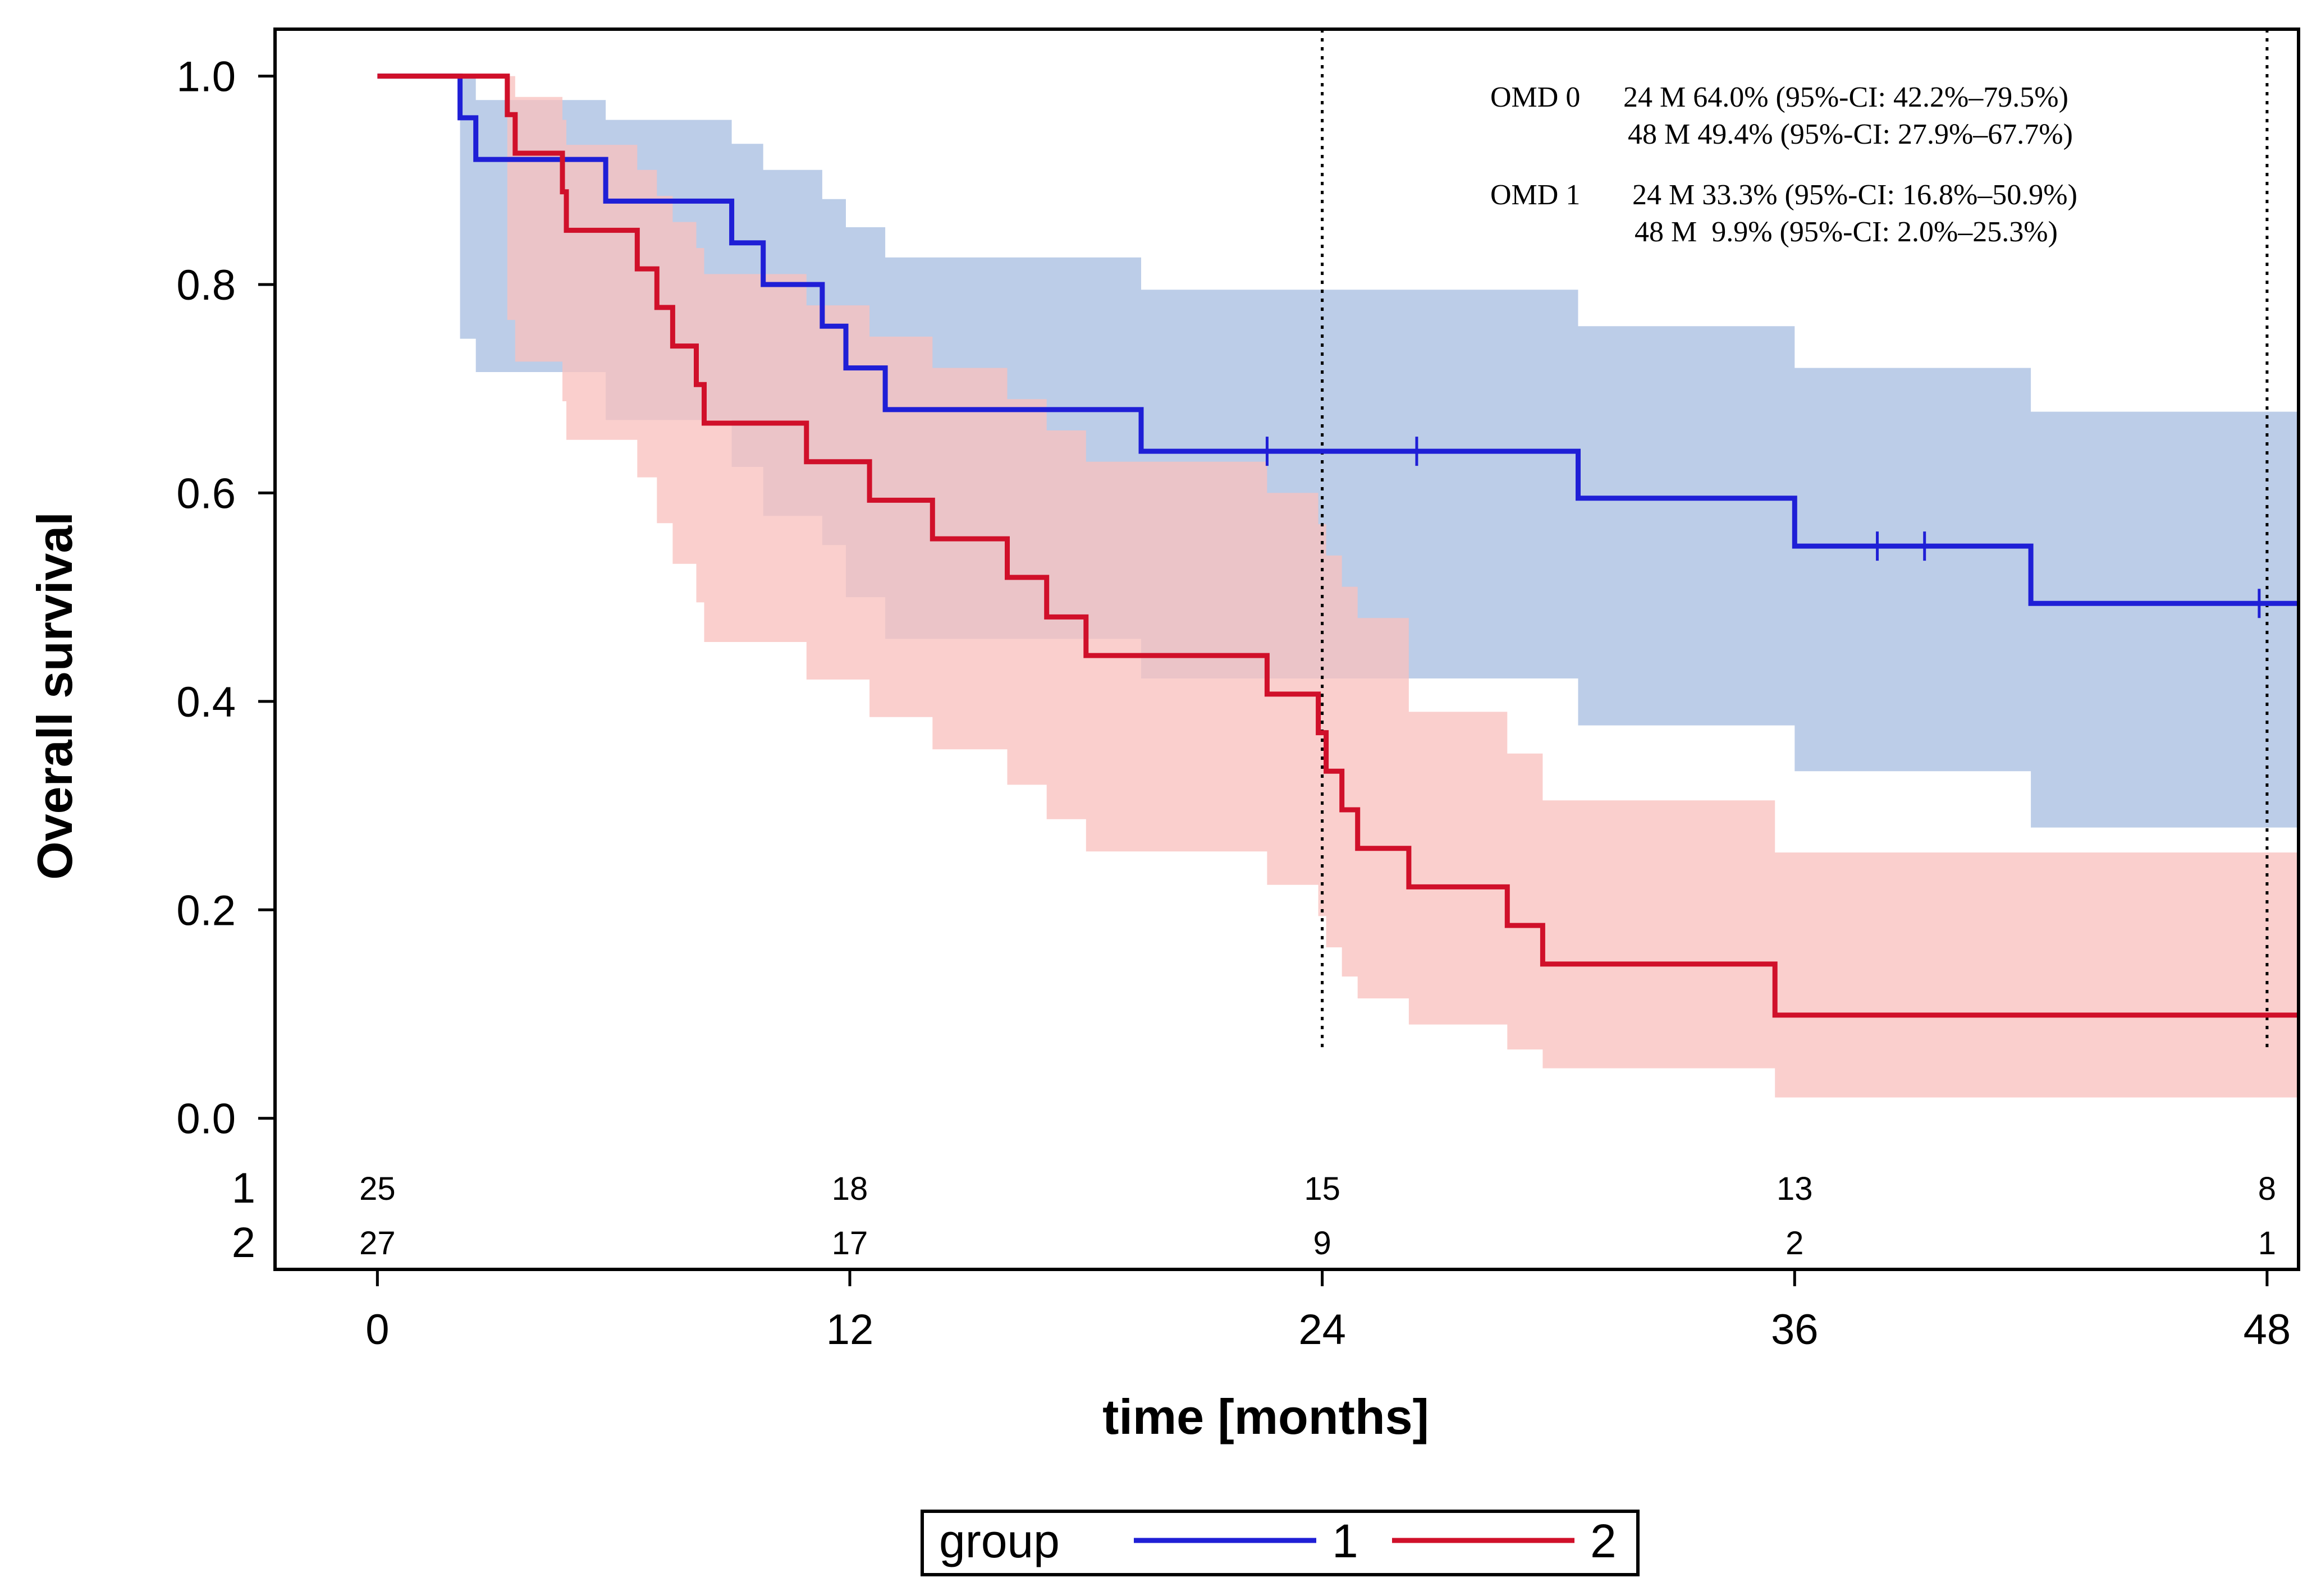  Describe the element at coordinates (1846, 232) in the screenshot. I see `annotation-omd1-48m: 48 M 9.9% (95%-CI: 2.0%–25.3%)` at that location.